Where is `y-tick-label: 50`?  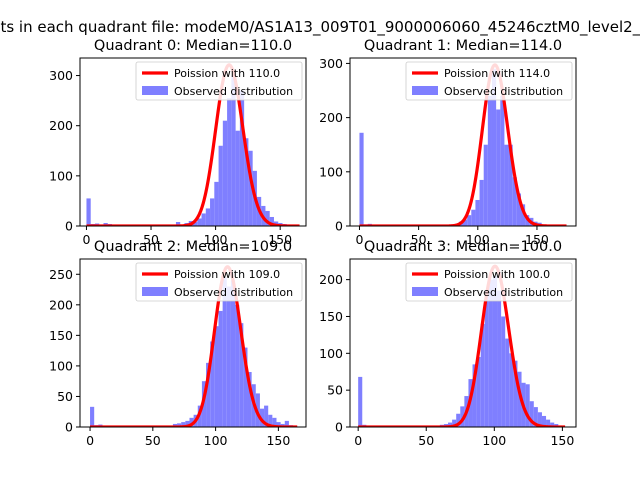 y-tick-label: 50 is located at coordinates (335, 390).